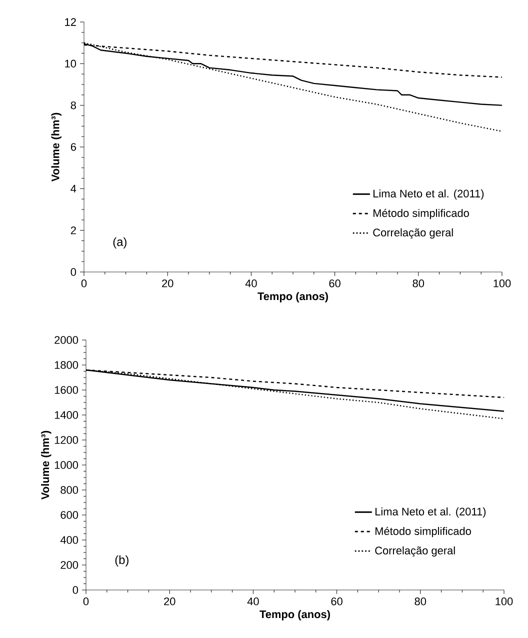 The height and width of the screenshot is (638, 528). I want to click on y-tick-label: 1000, so click(66, 465).